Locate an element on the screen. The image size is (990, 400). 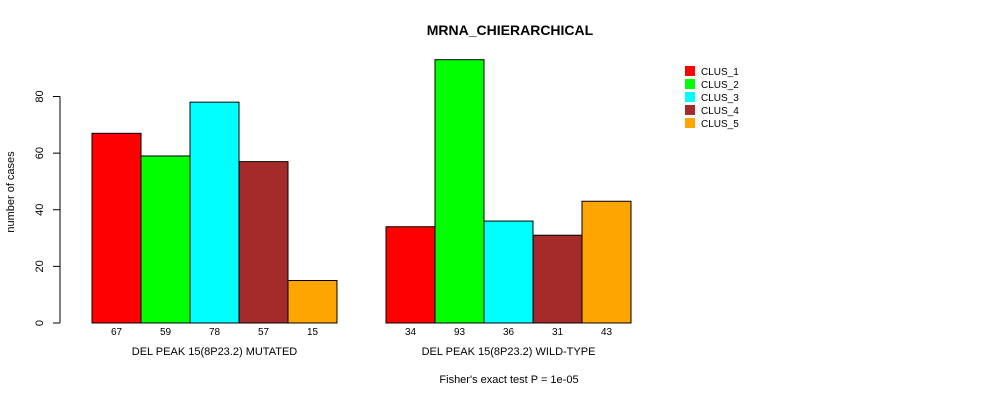
group-label: DEL PEAK 15(8P23.2) WILD-TYPE is located at coordinates (509, 352).